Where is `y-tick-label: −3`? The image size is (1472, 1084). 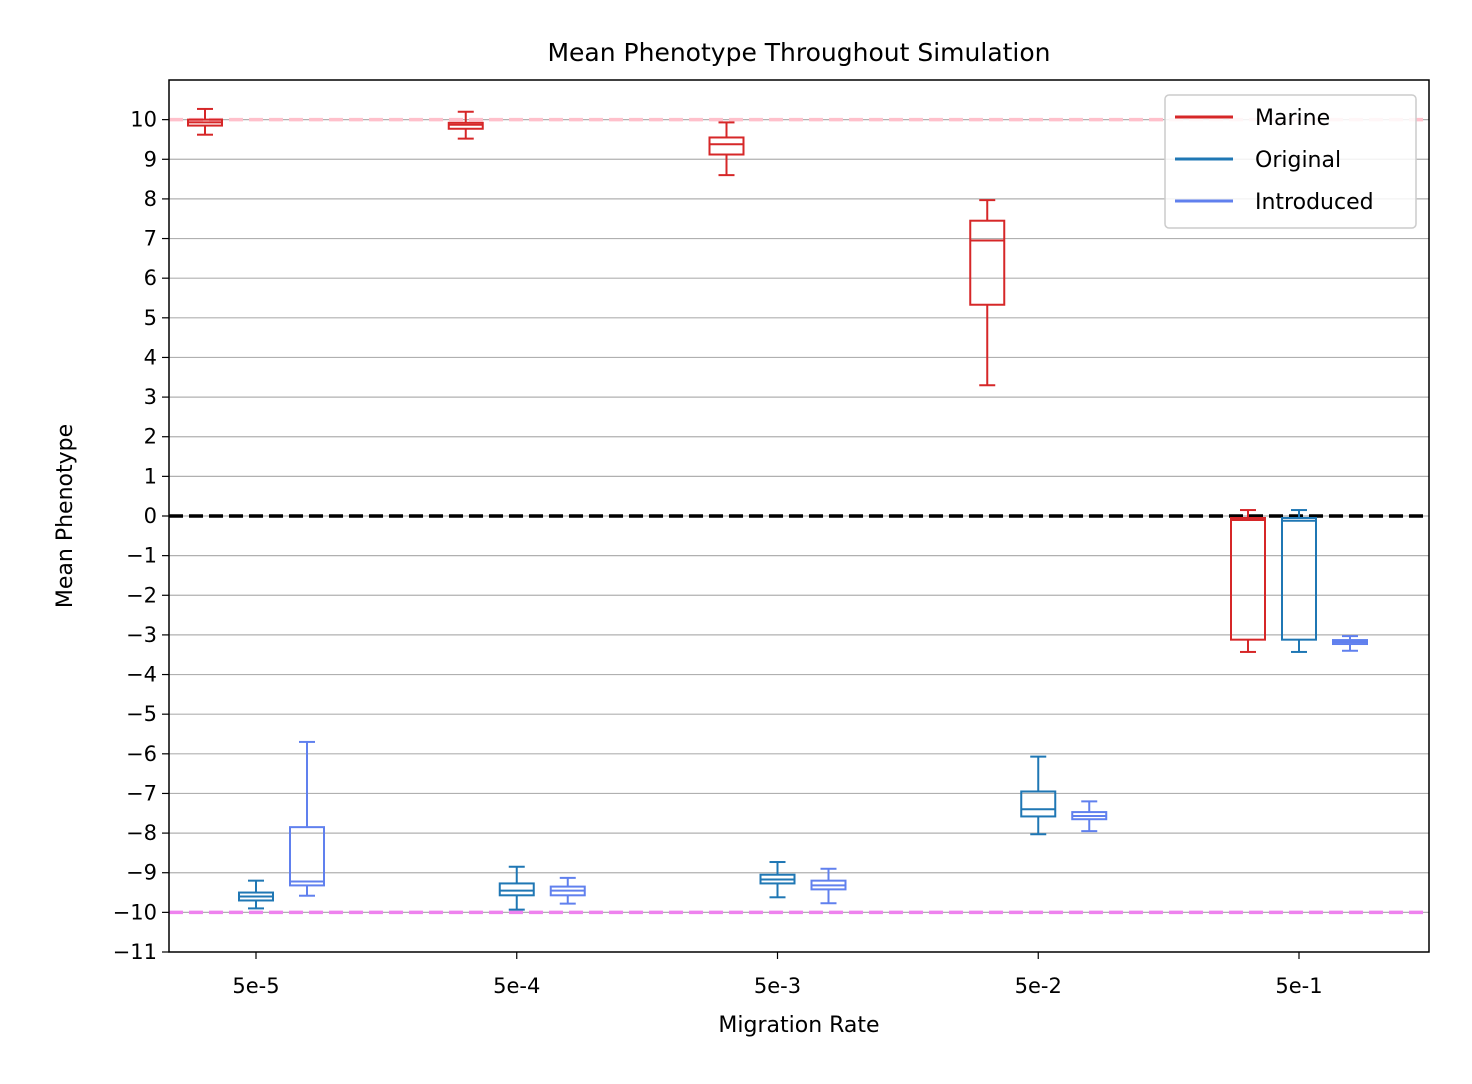
y-tick-label: −3 is located at coordinates (141, 635).